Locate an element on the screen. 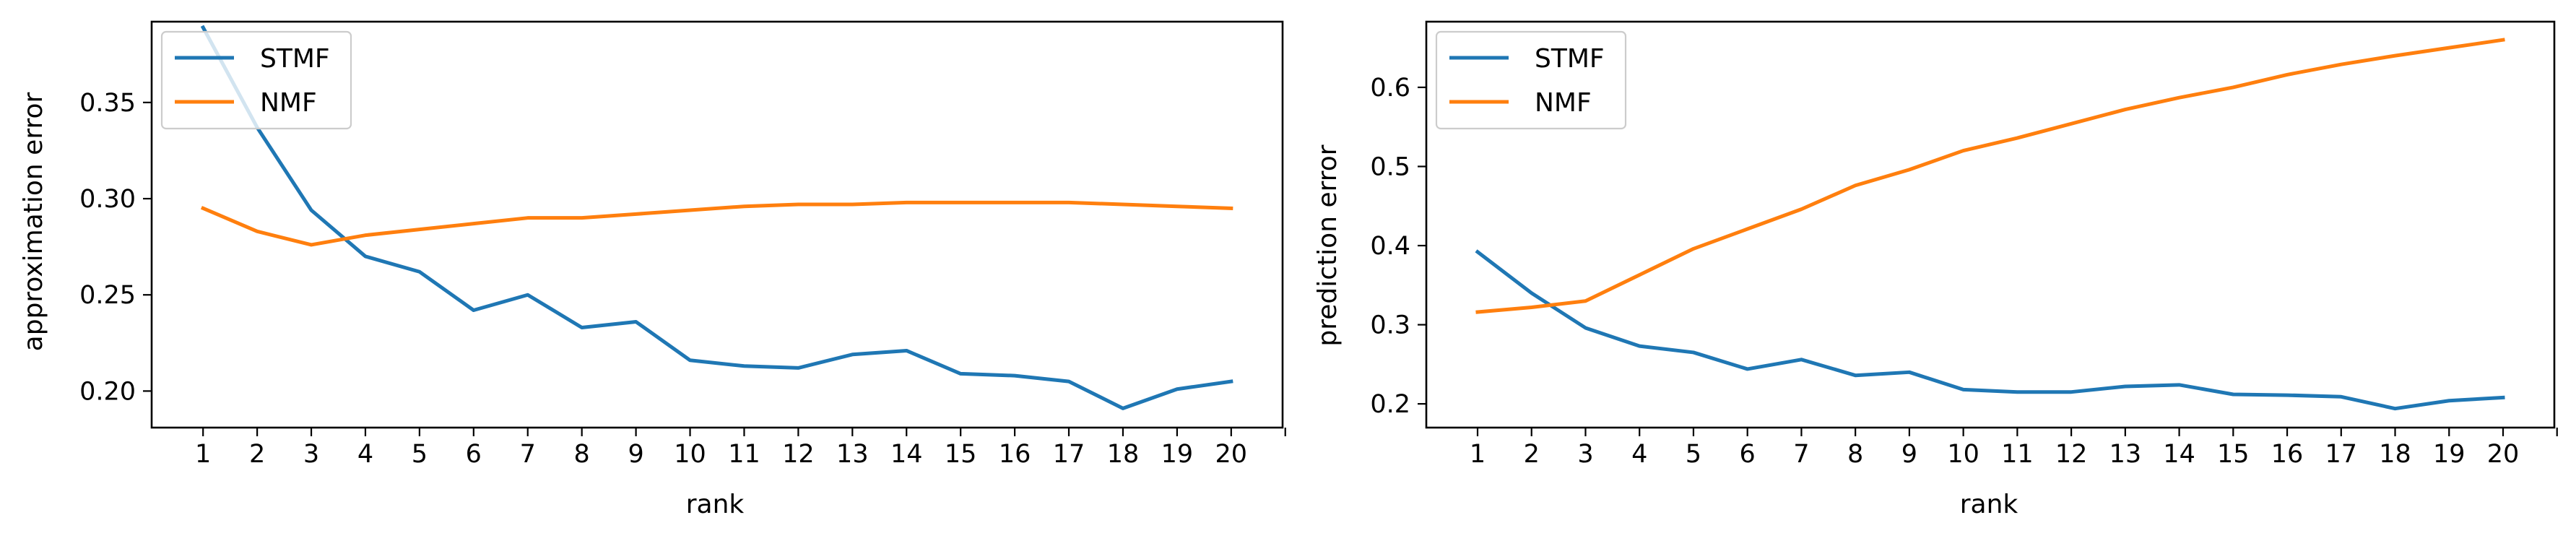 The height and width of the screenshot is (541, 2576). y-tick-label: 0.30 is located at coordinates (107, 199).